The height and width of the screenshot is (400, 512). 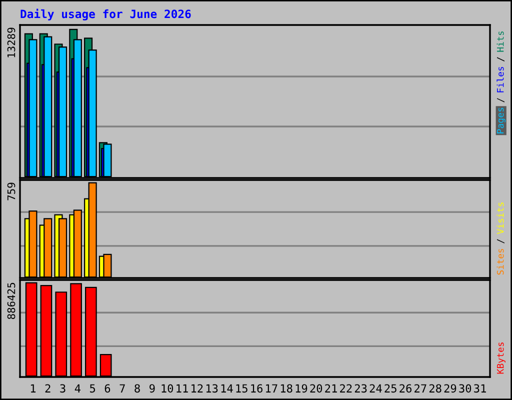 What do you see at coordinates (450, 388) in the screenshot?
I see `x-tick-label: 29` at bounding box center [450, 388].